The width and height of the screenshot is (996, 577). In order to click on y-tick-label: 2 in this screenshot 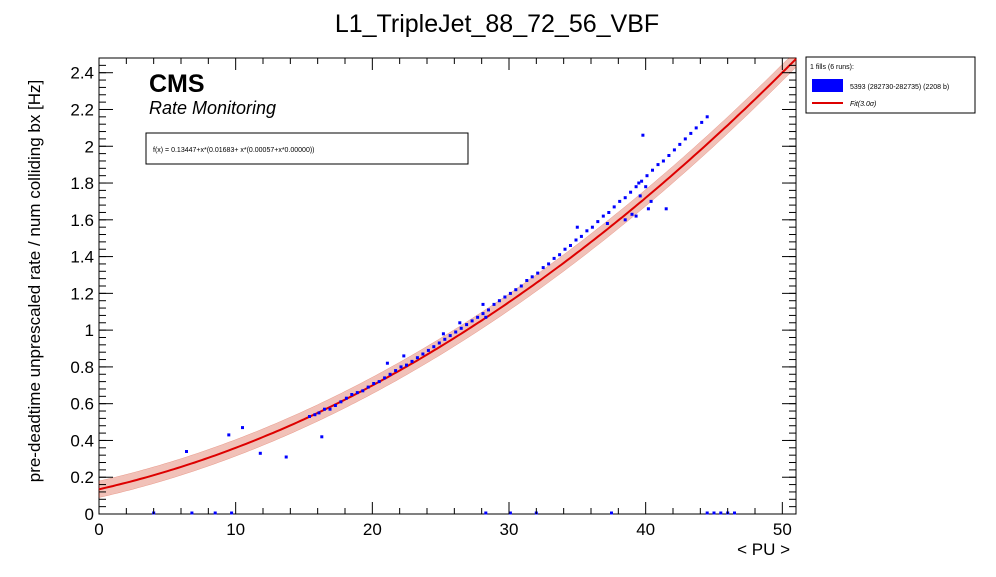, I will do `click(89, 146)`.